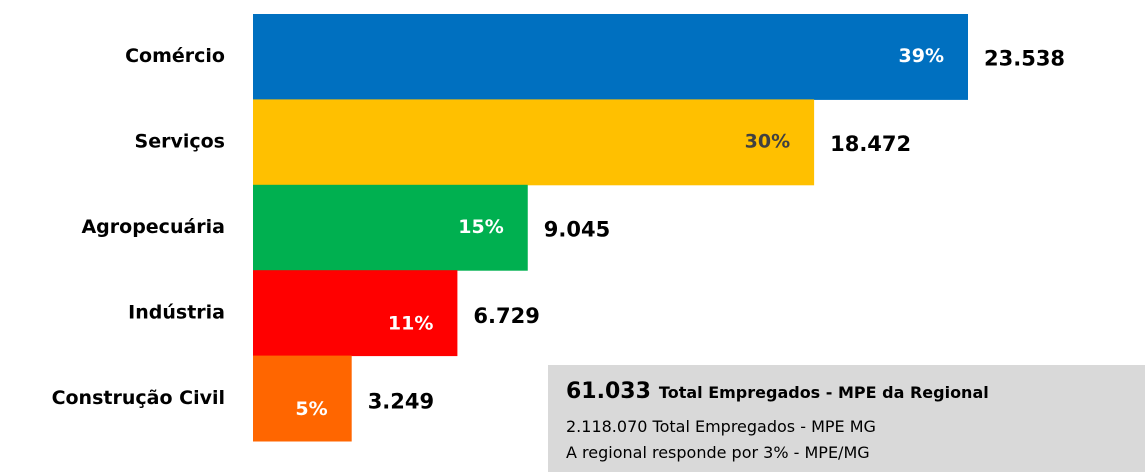  Describe the element at coordinates (824, 392) in the screenshot. I see `annotation-total-label: Total Empregados - MPE da Regional` at that location.